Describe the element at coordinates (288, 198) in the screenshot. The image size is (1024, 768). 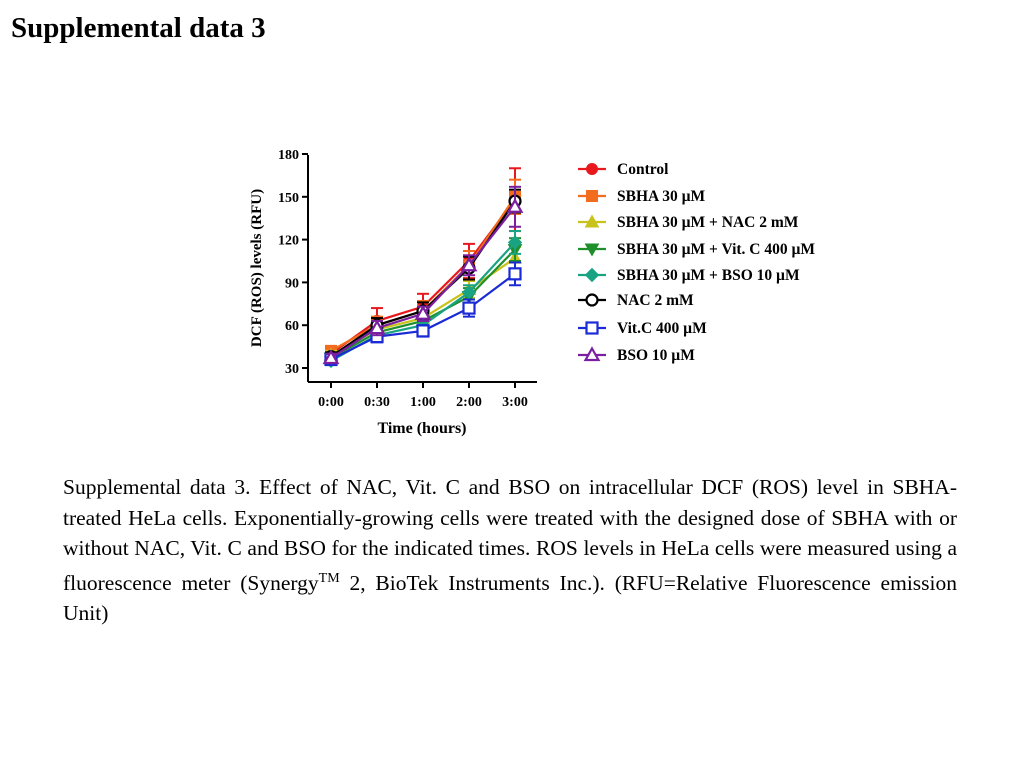
I see `y-tick-label: 150` at that location.